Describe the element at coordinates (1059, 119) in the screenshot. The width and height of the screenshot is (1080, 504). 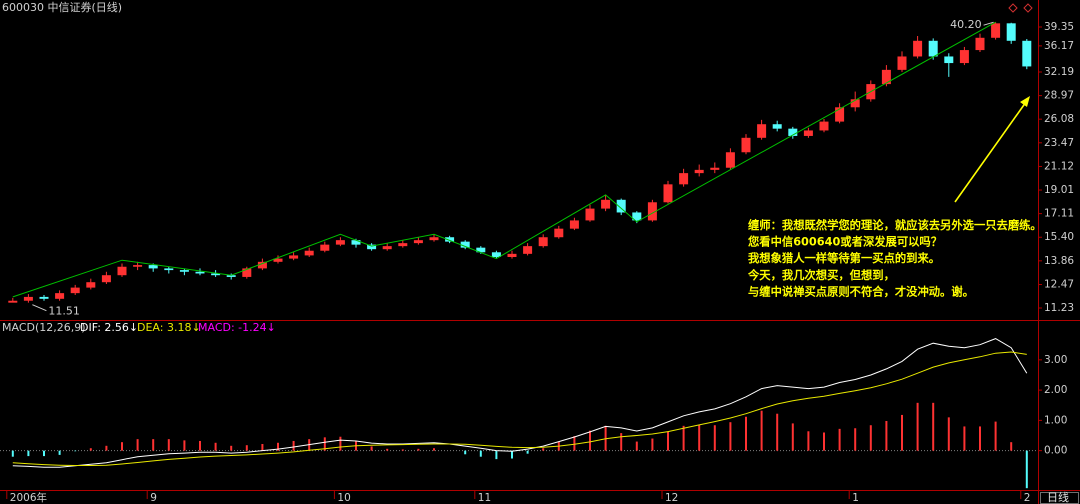
I see `y-tick-label: 26.08` at that location.